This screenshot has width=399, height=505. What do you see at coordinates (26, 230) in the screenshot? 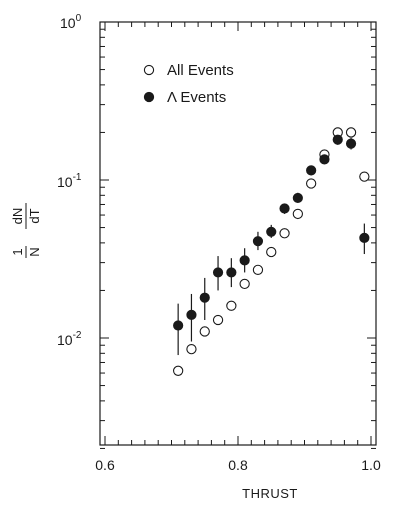
I see `y-axis-title: 1 dN N dT` at bounding box center [26, 230].